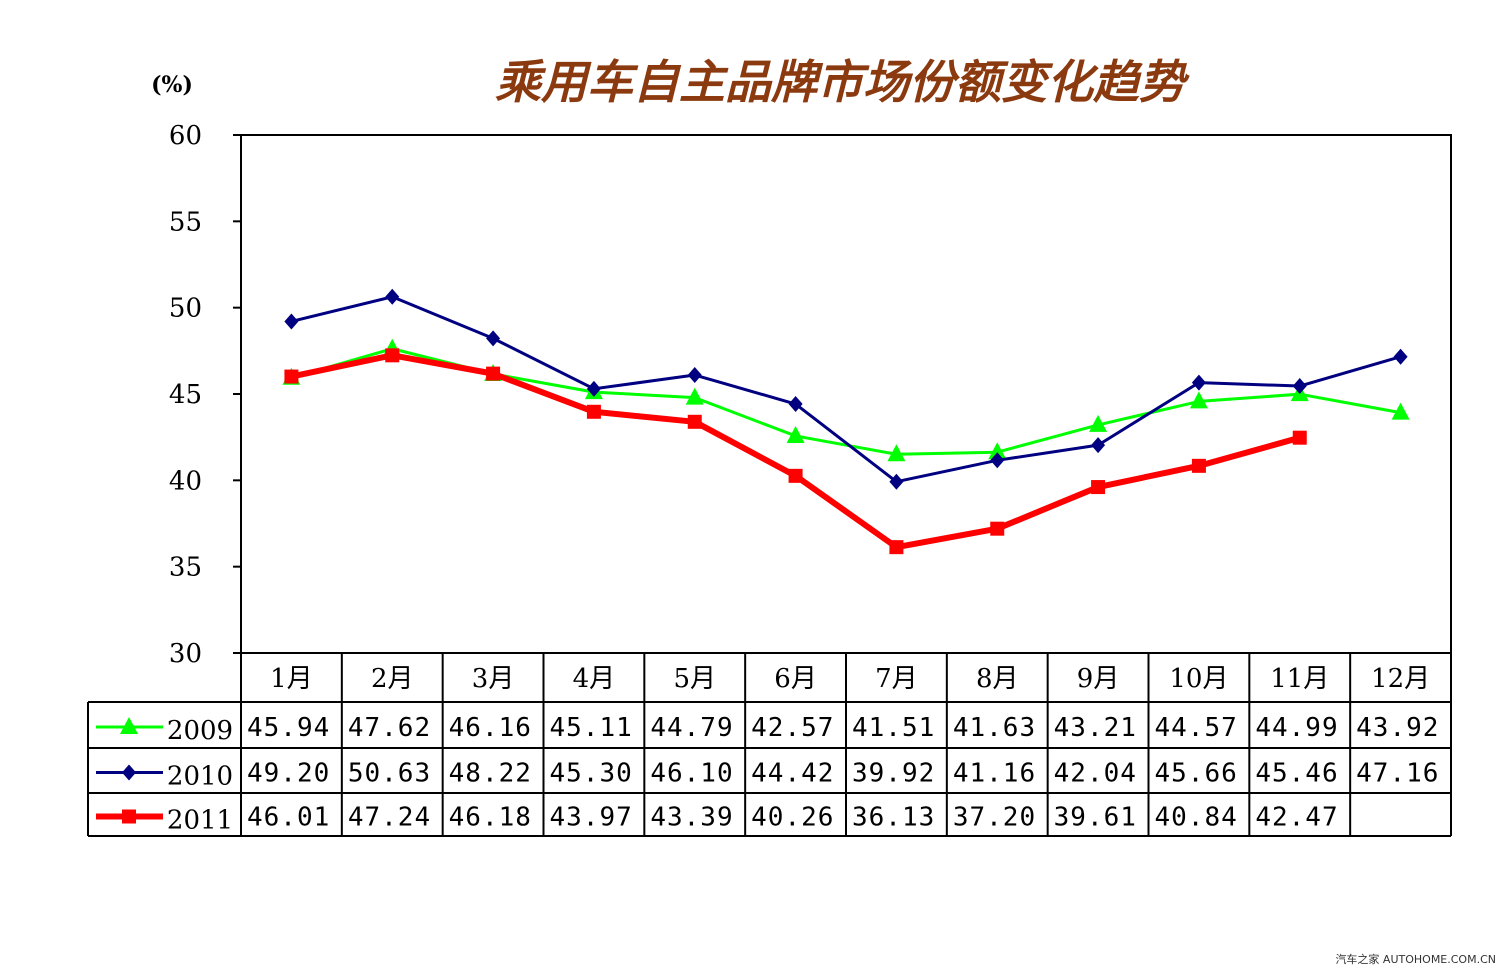 Image resolution: width=1502 pixels, height=970 pixels. Describe the element at coordinates (389, 774) in the screenshot. I see `table-cell: 50.63` at that location.